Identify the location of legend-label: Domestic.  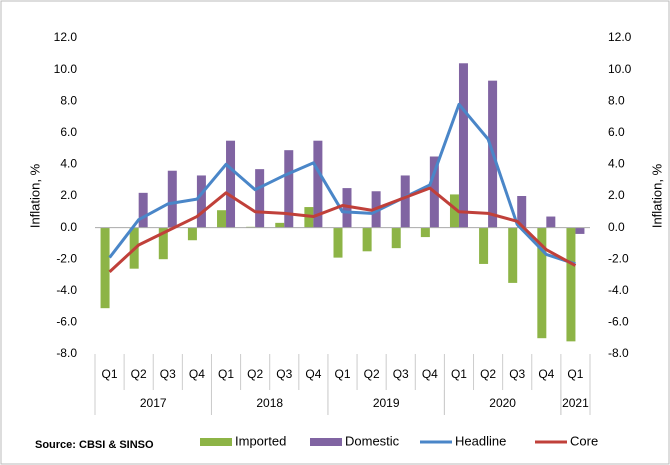
(372, 440).